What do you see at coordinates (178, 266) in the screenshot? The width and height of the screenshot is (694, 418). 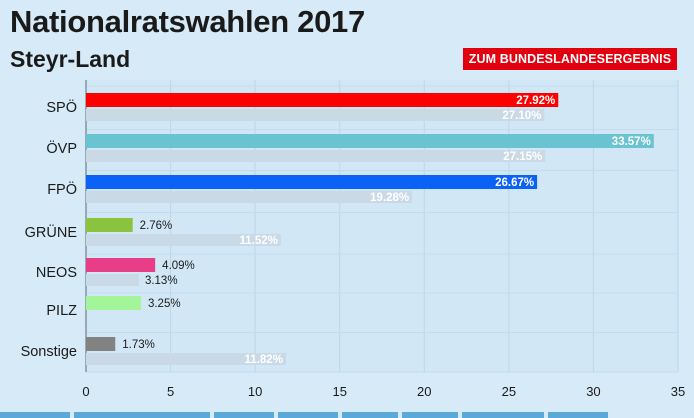 I see `bar-value-label: 4.09%` at bounding box center [178, 266].